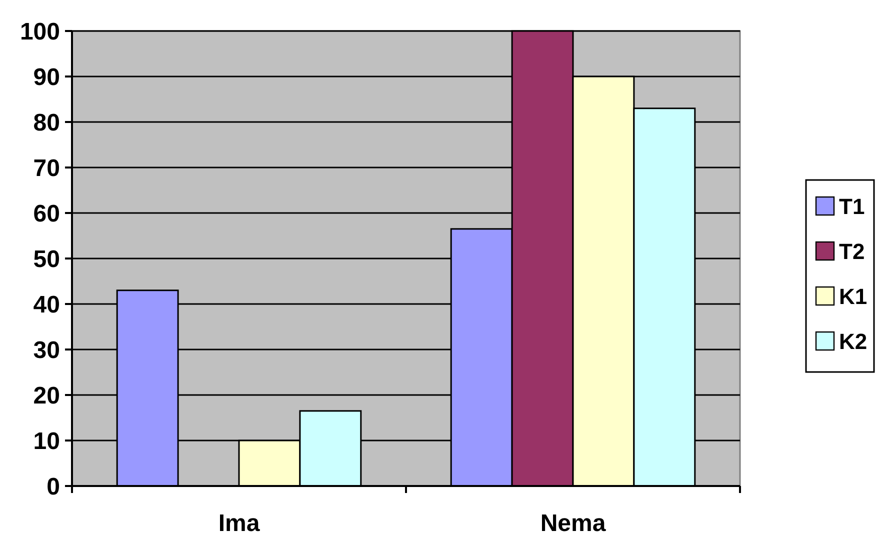 The image size is (878, 537). What do you see at coordinates (852, 251) in the screenshot?
I see `legend-label: T2` at bounding box center [852, 251].